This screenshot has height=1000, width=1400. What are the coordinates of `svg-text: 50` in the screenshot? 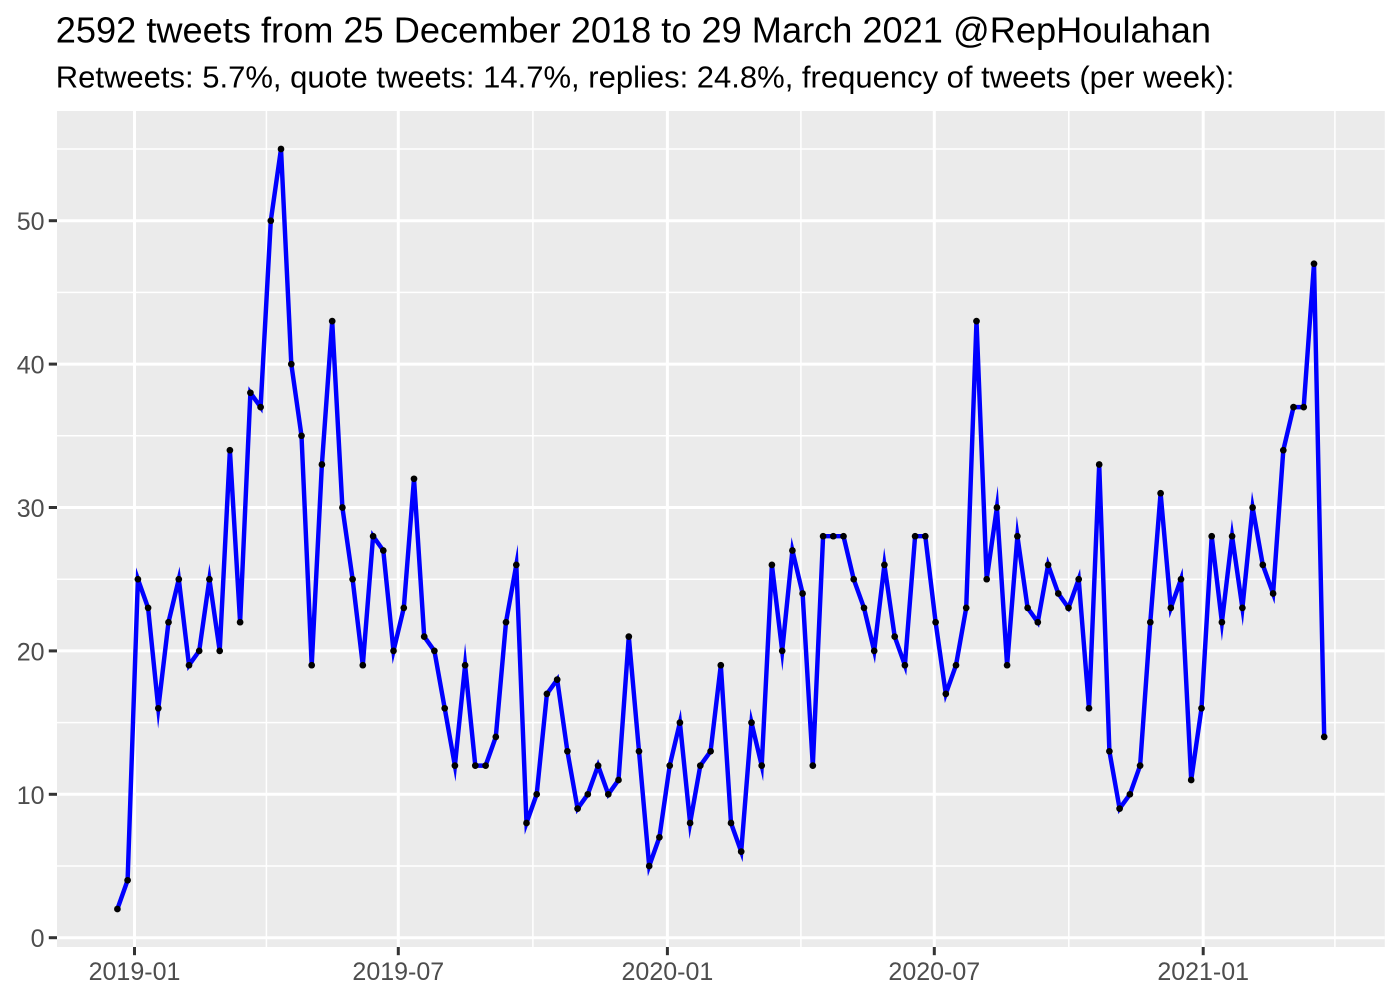 It's located at (31, 222).